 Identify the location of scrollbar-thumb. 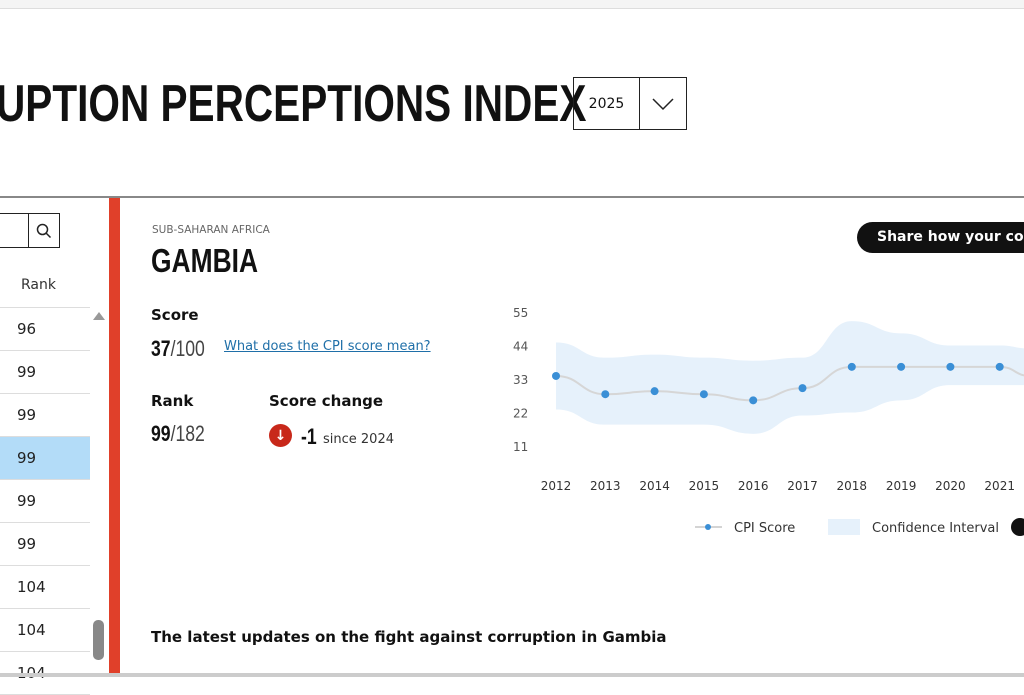
(98, 640).